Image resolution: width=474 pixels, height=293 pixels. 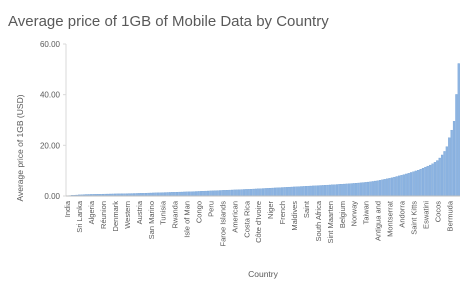 I want to click on x-tick-label: Sint Maarten, so click(x=330, y=222).